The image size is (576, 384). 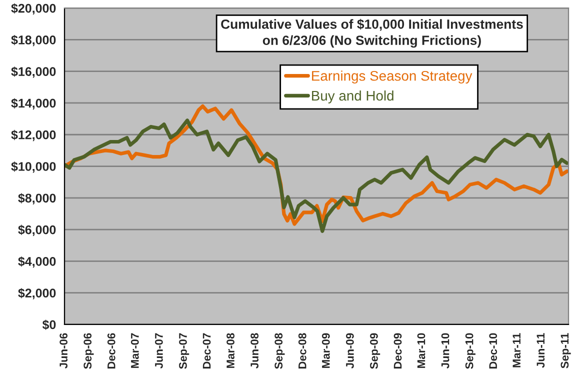 What do you see at coordinates (134, 350) in the screenshot?
I see `x-tick-label: Mar-07` at bounding box center [134, 350].